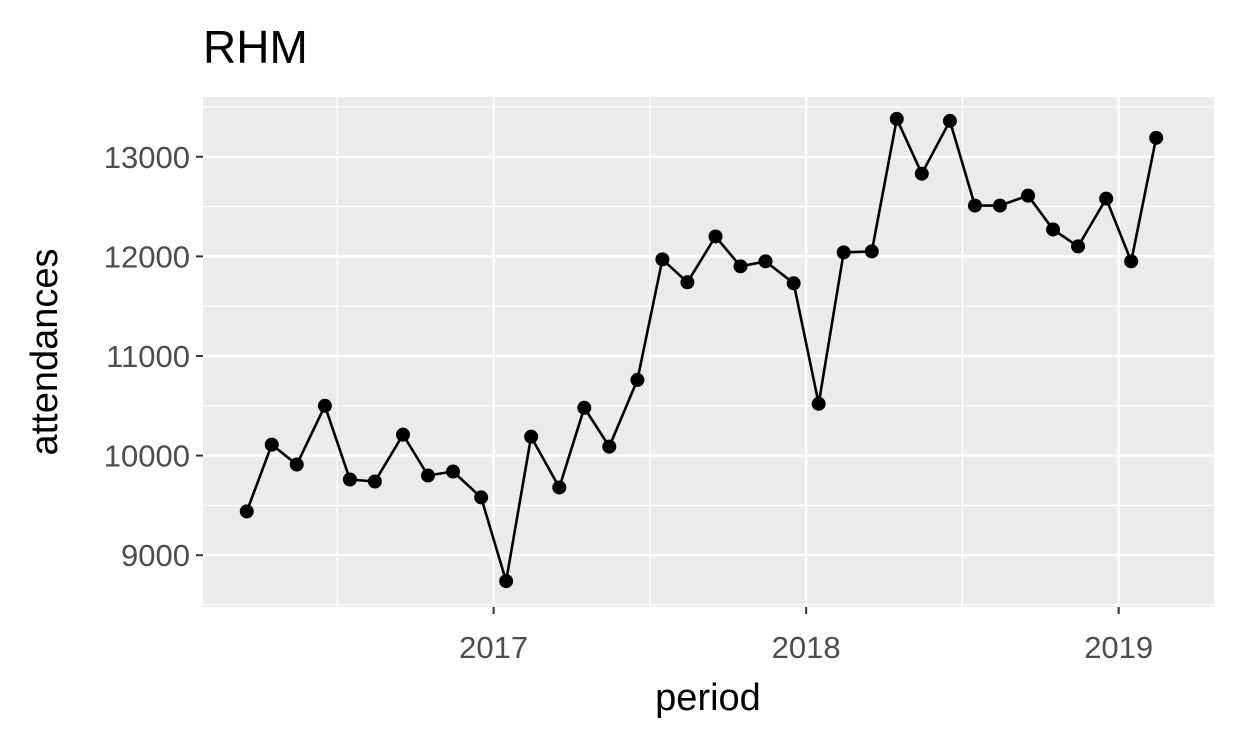  I want to click on y-tick-label: 12000, so click(147, 256).